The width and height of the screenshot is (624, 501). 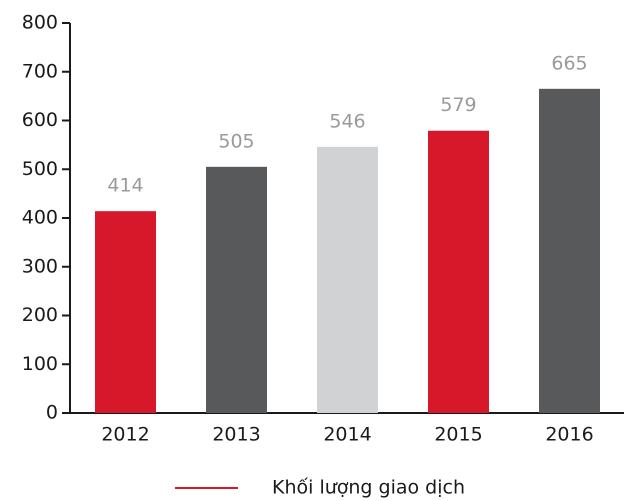 What do you see at coordinates (458, 105) in the screenshot?
I see `value-label: 579` at bounding box center [458, 105].